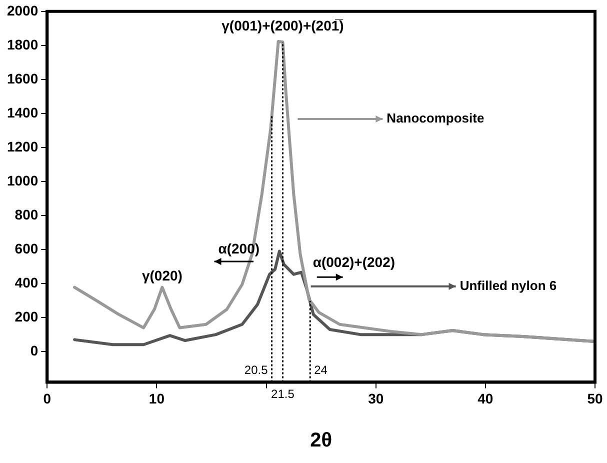 Image resolution: width=607 pixels, height=463 pixels. Describe the element at coordinates (26, 316) in the screenshot. I see `y-tick-label: 200` at that location.